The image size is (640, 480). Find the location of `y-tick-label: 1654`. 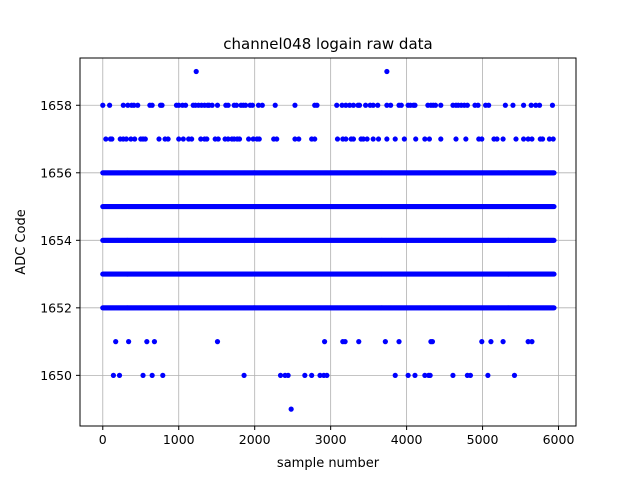

y-tick-label: 1654 is located at coordinates (56, 240).